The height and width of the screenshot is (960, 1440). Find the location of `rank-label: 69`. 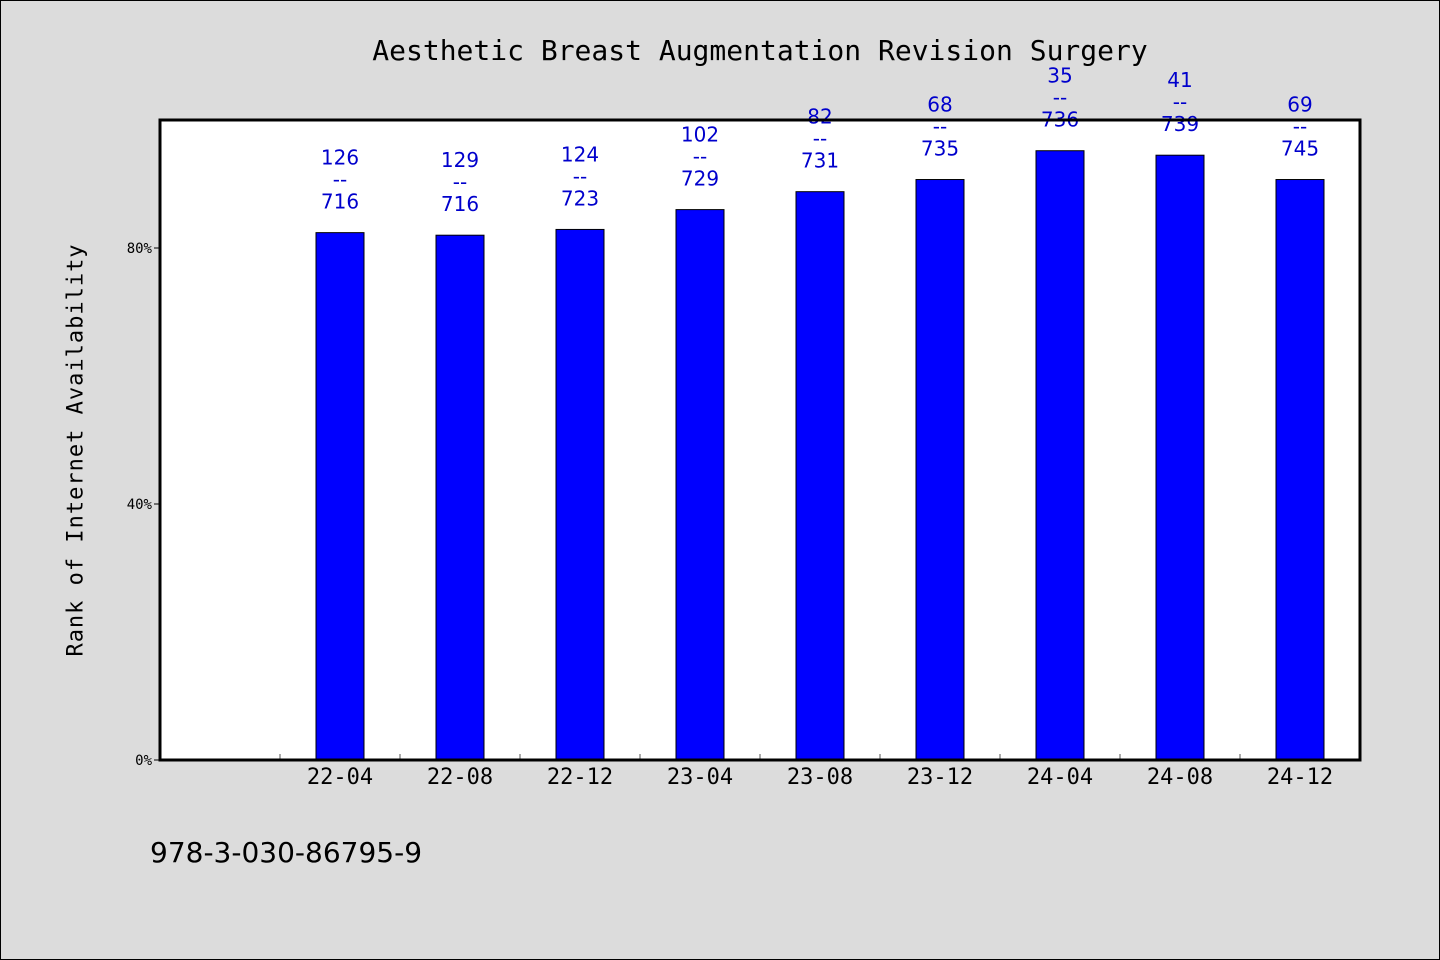

rank-label: 69 is located at coordinates (1299, 105).